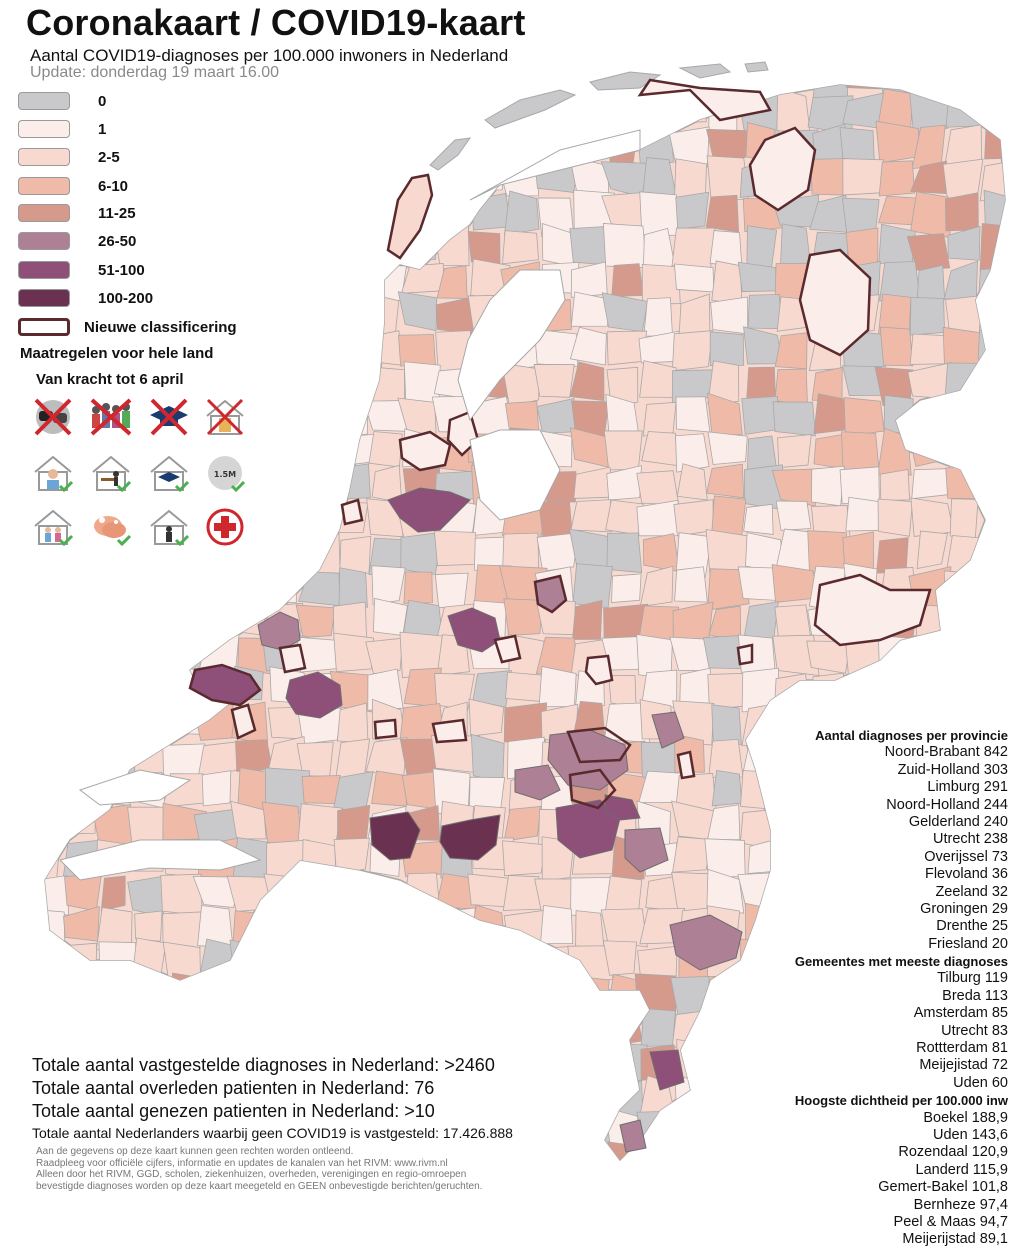  Describe the element at coordinates (950, 1221) in the screenshot. I see `density-line: Peel & Maas 94,7` at that location.